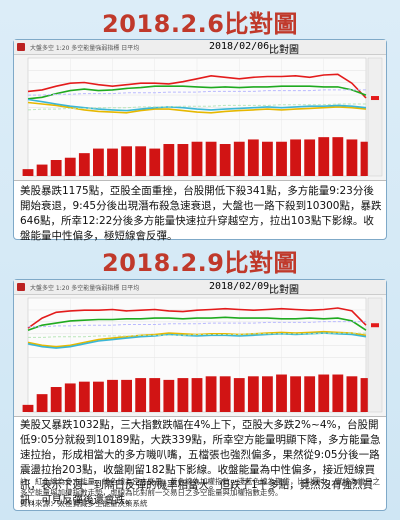  Describe the element at coordinates (200, 288) in the screenshot. I see `chart-header-2: 大盤多空 1:20 多空能量強弱指標 日平均 2018/02/09 比對圖` at that location.